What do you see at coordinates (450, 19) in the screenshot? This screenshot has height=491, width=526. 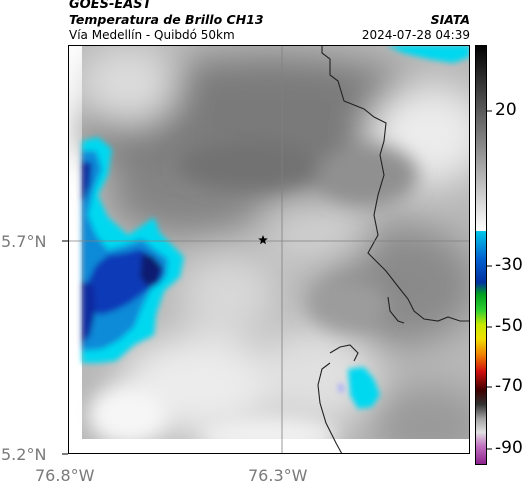 I see `organization-label: SIATA` at bounding box center [450, 19].